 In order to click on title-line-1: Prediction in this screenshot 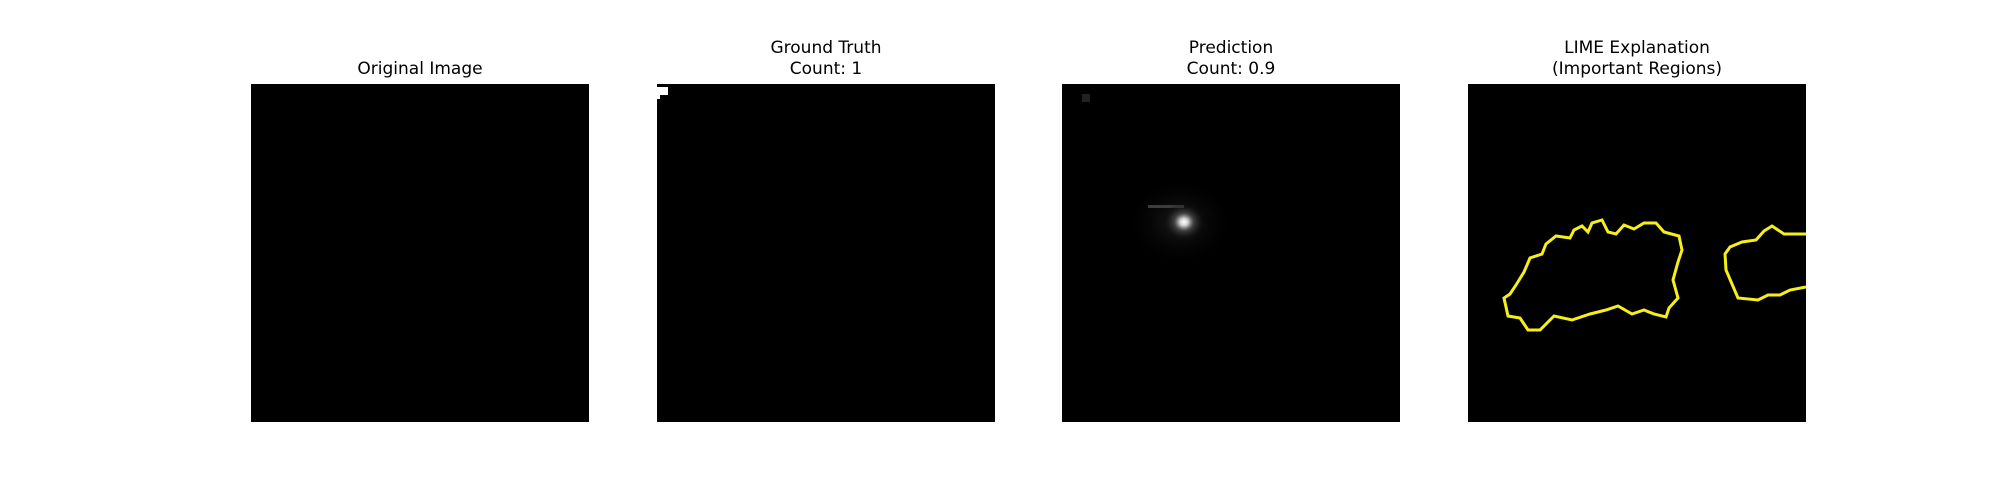, I will do `click(1231, 48)`.